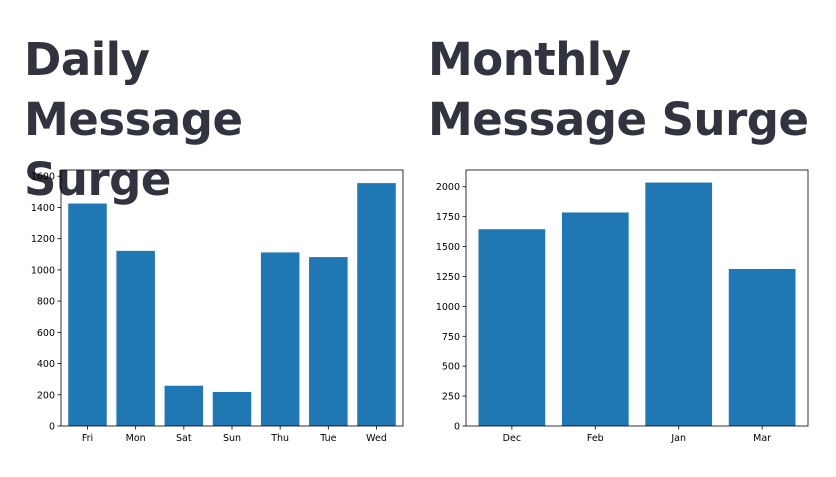  Describe the element at coordinates (451, 367) in the screenshot. I see `y-tick-label: 500` at that location.